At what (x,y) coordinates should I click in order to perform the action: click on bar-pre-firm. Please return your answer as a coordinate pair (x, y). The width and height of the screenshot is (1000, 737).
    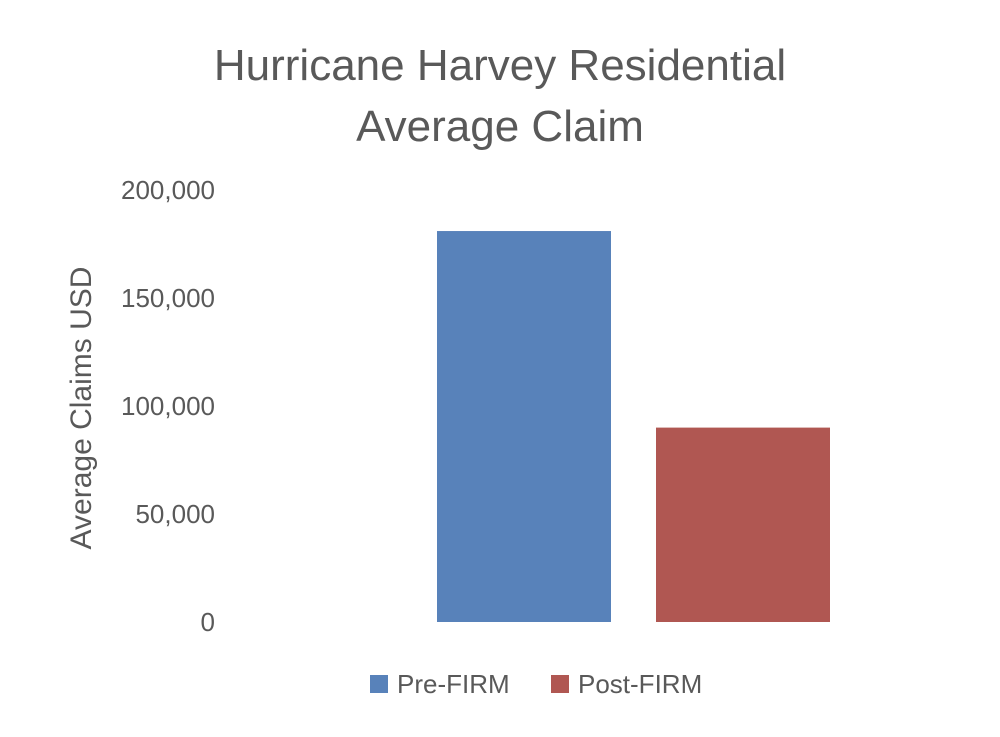
    Looking at the image, I should click on (524, 427).